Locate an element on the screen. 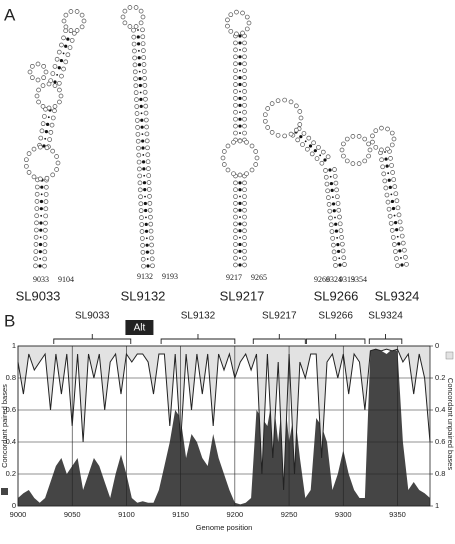 Image resolution: width=455 pixels, height=544 pixels. legend-key is located at coordinates (449, 355).